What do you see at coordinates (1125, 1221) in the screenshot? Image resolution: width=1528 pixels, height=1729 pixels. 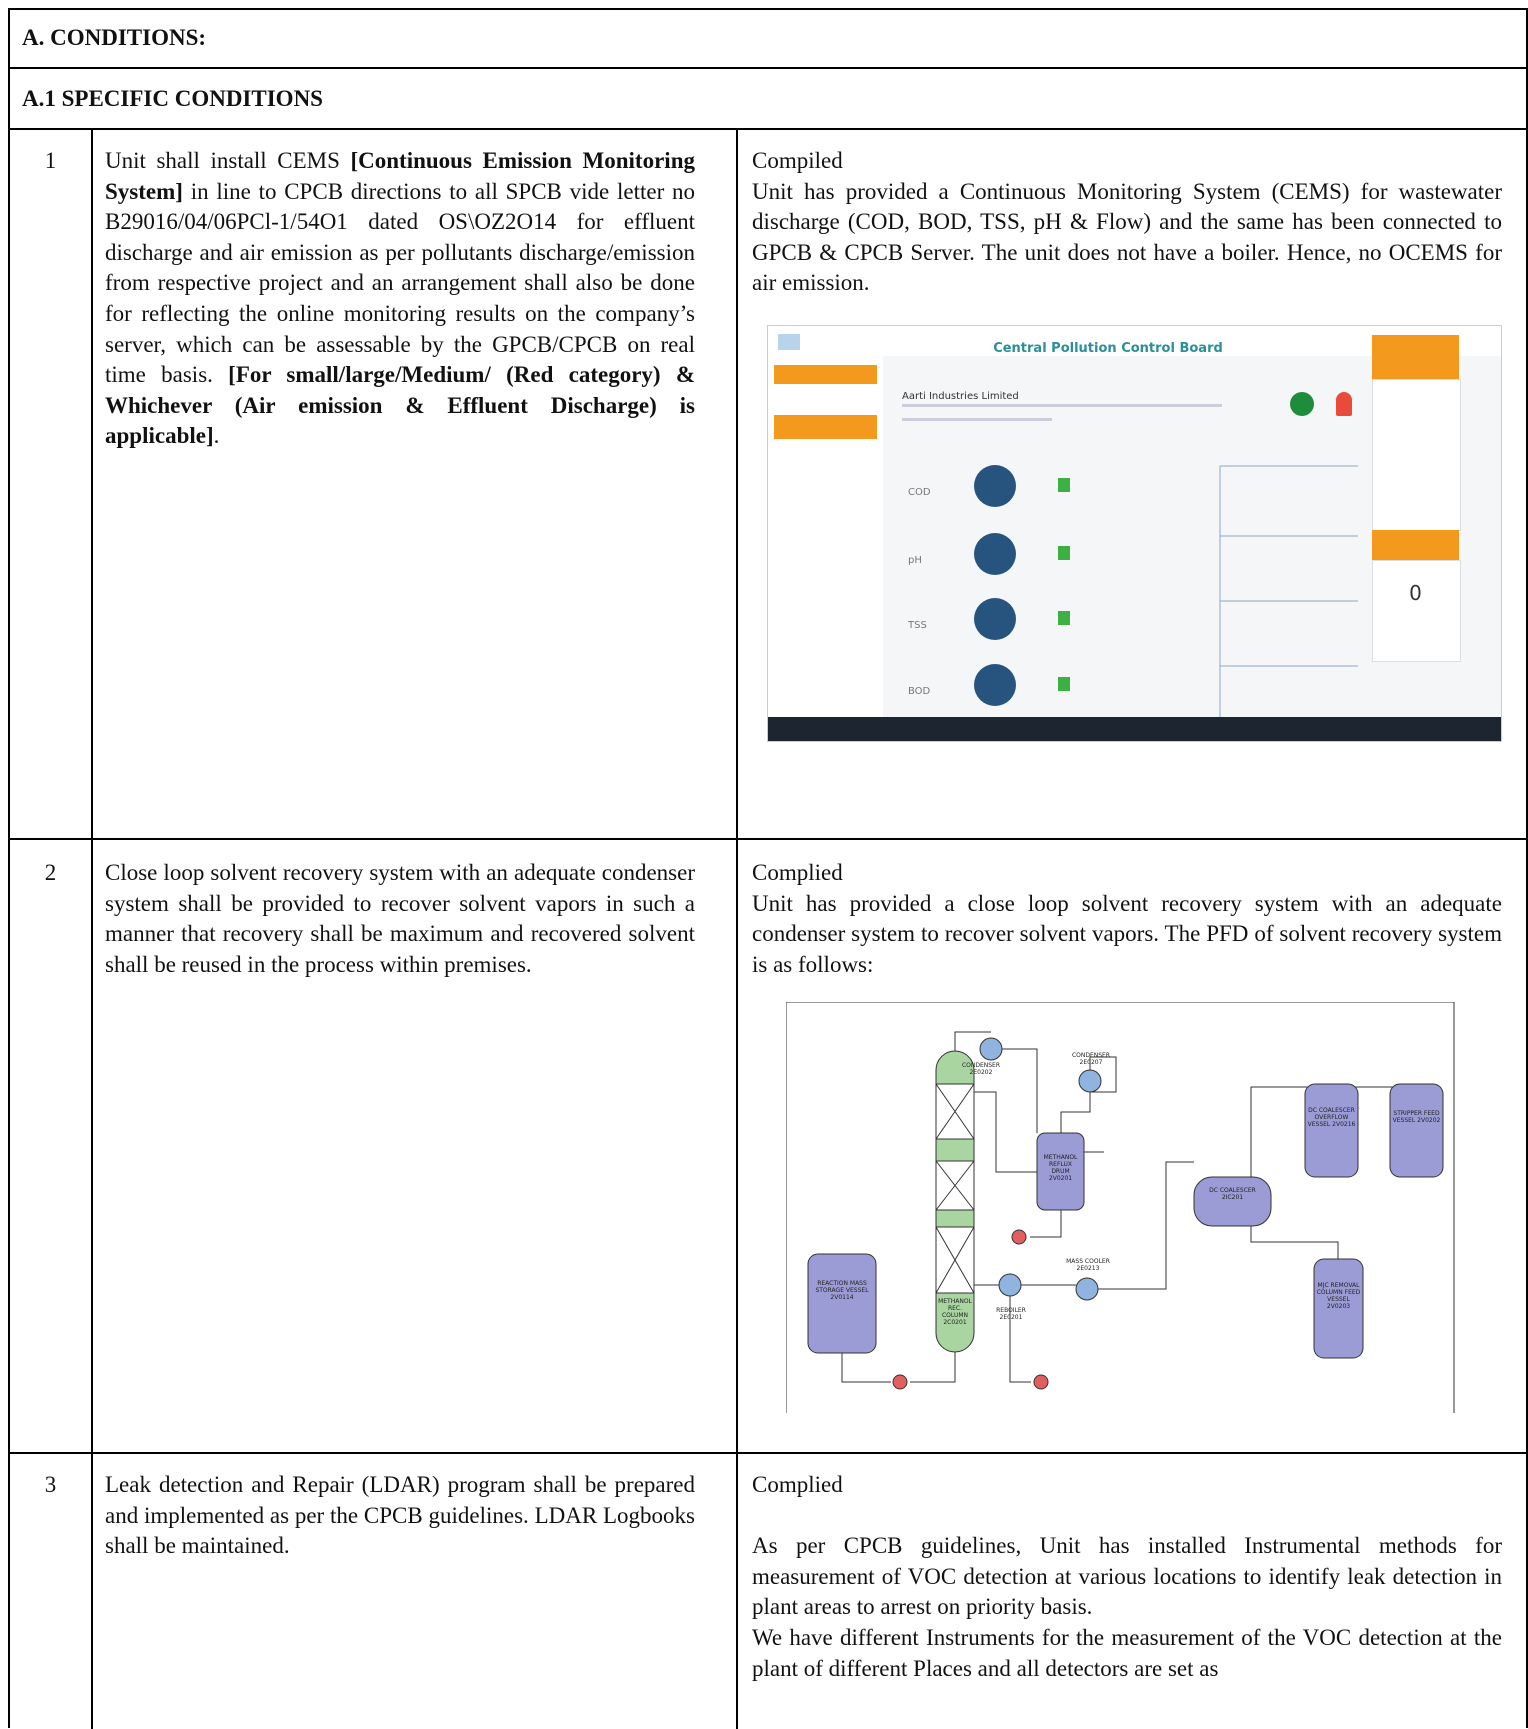 I see `vessels` at bounding box center [1125, 1221].